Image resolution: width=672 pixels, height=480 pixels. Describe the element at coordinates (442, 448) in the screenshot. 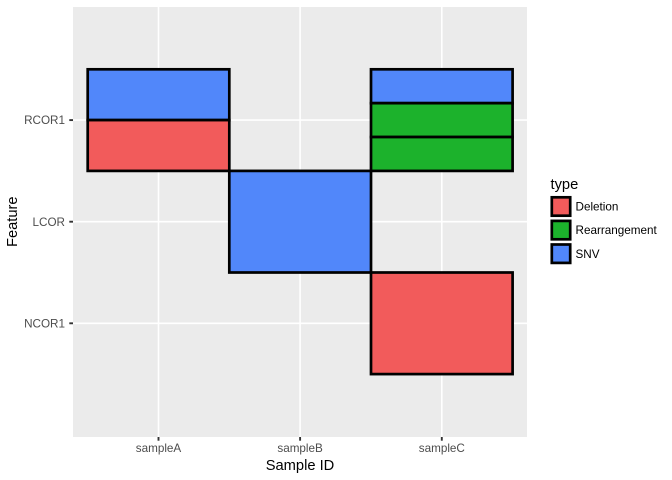

I see `svg-text: sampleC` at that location.